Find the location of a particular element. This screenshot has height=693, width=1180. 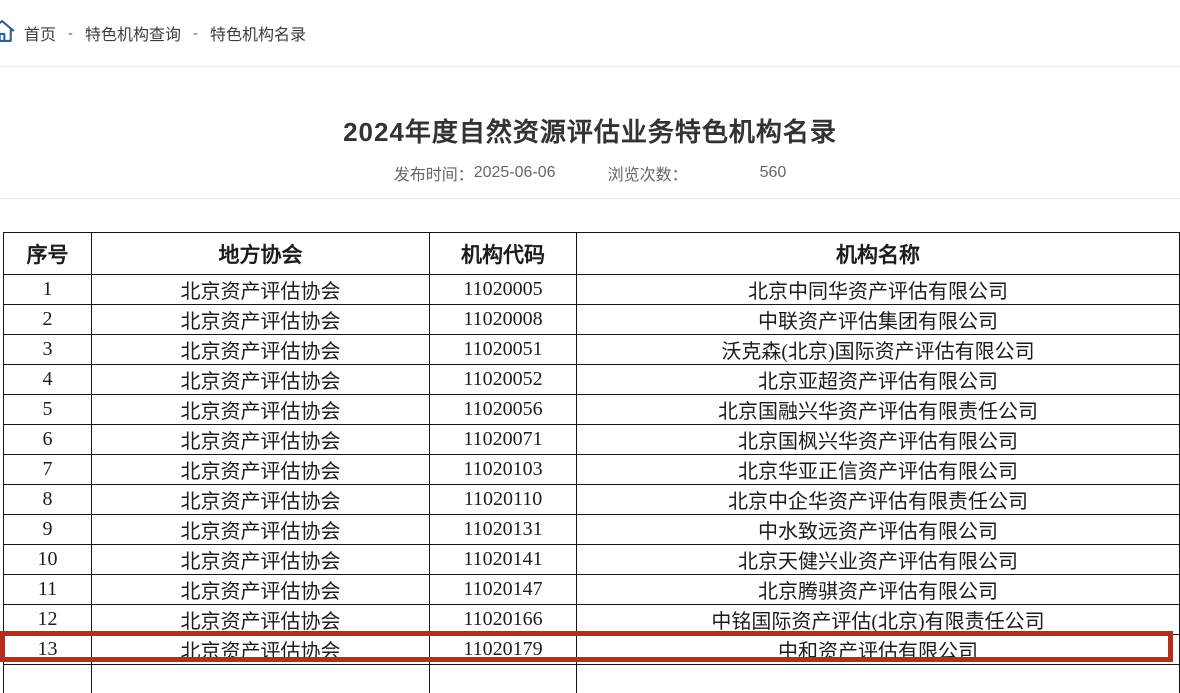

name-cell: 中铭国际资产评估(北京)有限责任公司 is located at coordinates (878, 620).